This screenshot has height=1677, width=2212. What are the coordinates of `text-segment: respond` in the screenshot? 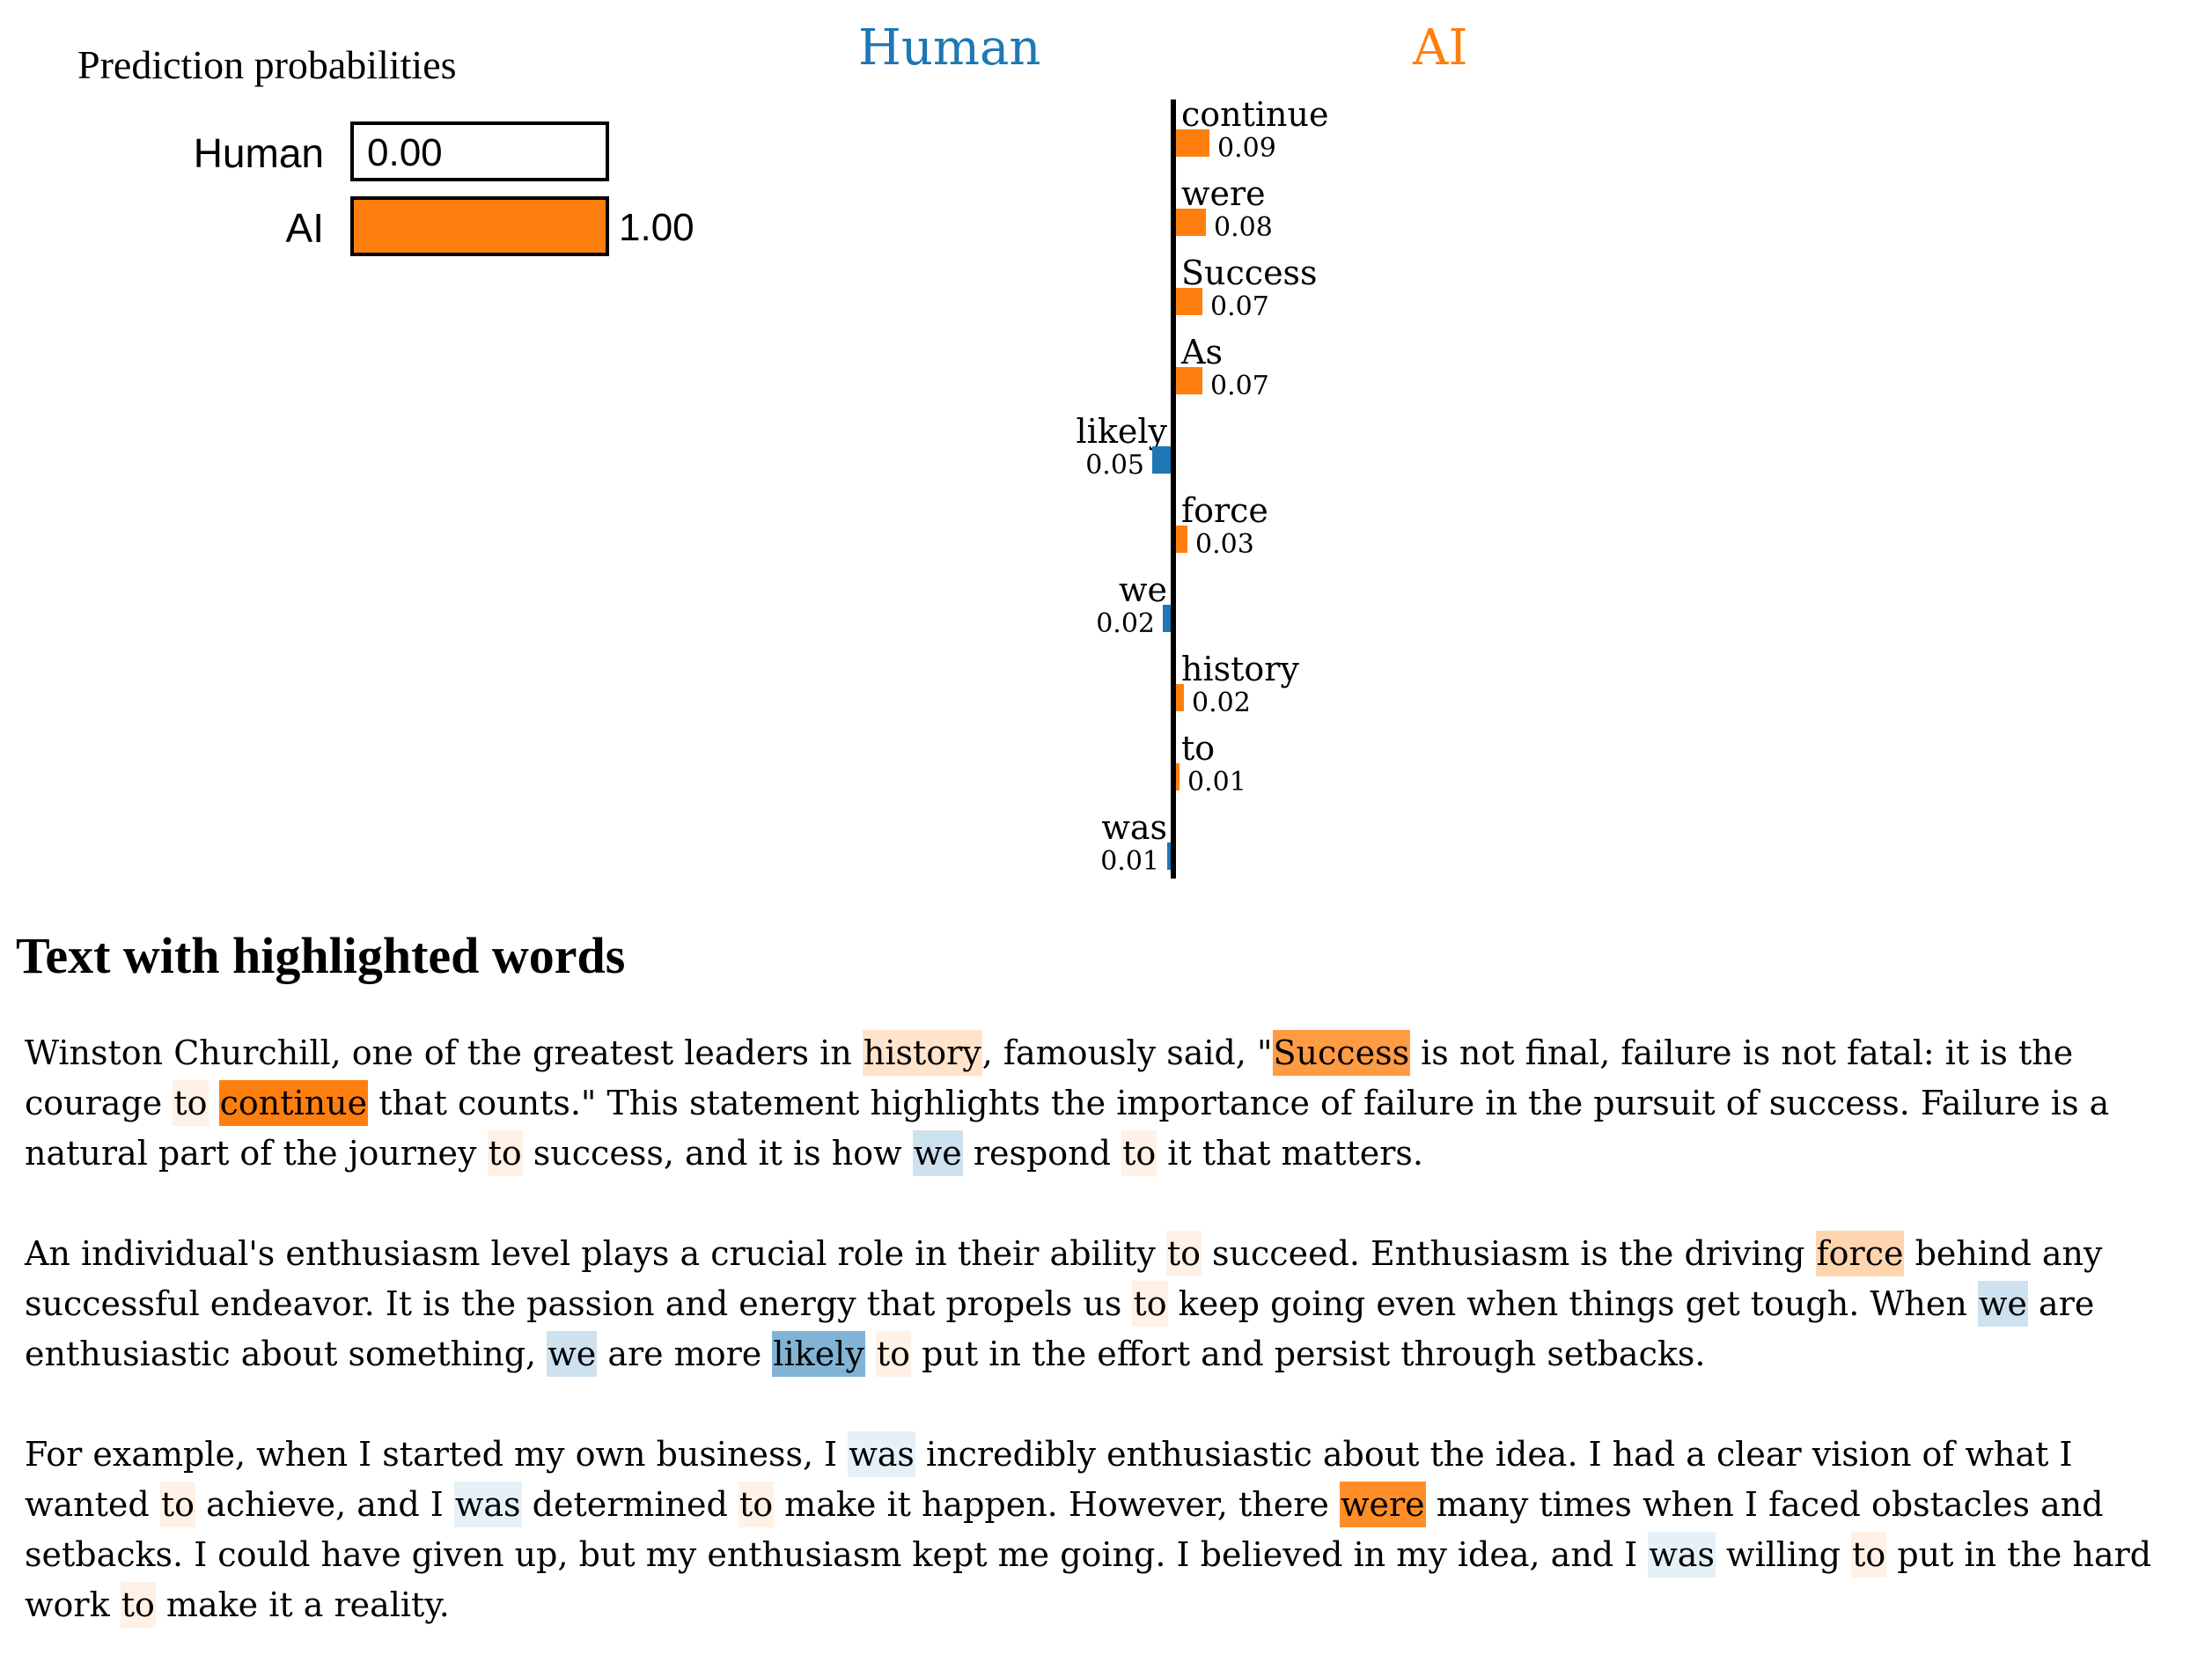 It's located at (1042, 1153).